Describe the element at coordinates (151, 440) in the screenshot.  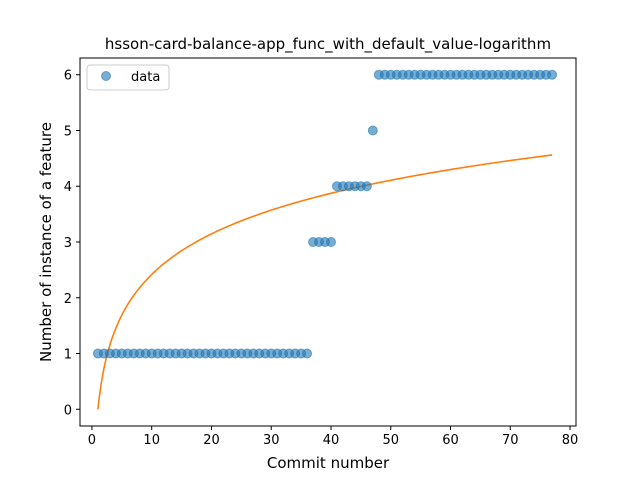
I see `x-tick-label: 10` at that location.